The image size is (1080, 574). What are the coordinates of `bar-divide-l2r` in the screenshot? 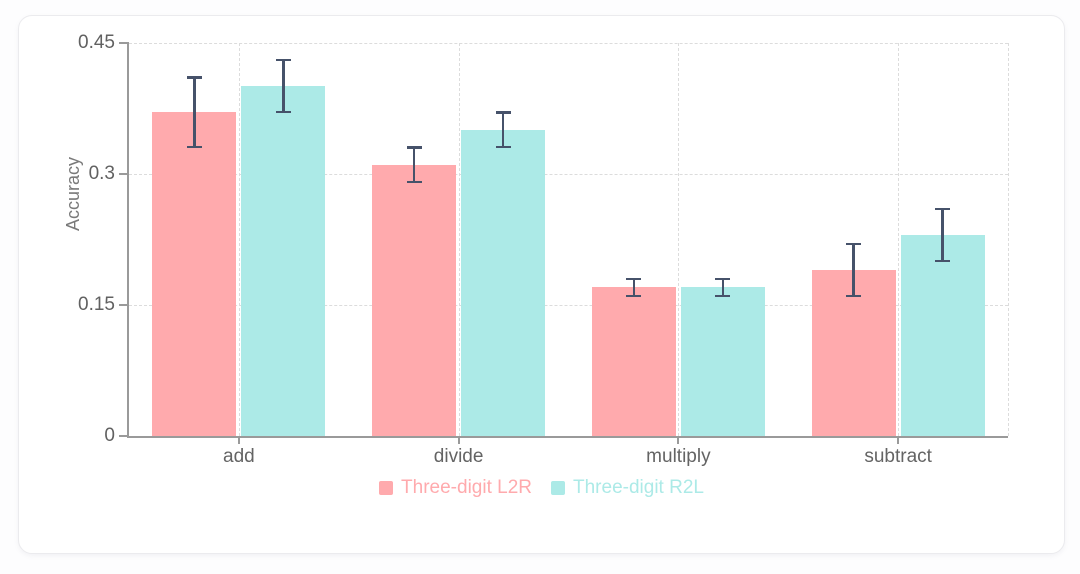 It's located at (414, 300).